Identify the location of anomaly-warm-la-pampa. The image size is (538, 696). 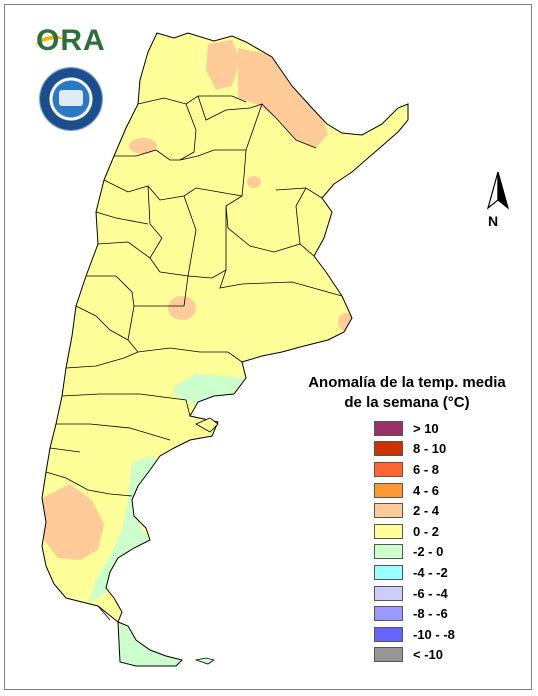
(182, 308).